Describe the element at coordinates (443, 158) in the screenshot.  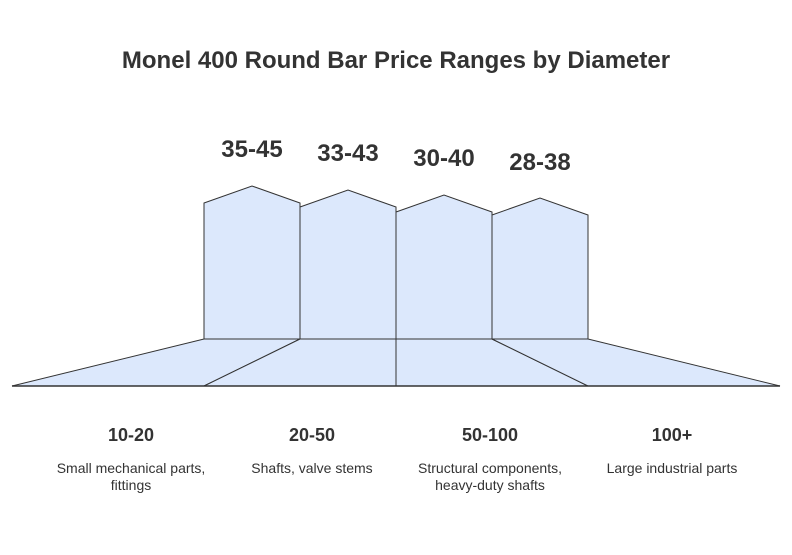
I see `price-label-3: 30-40` at that location.